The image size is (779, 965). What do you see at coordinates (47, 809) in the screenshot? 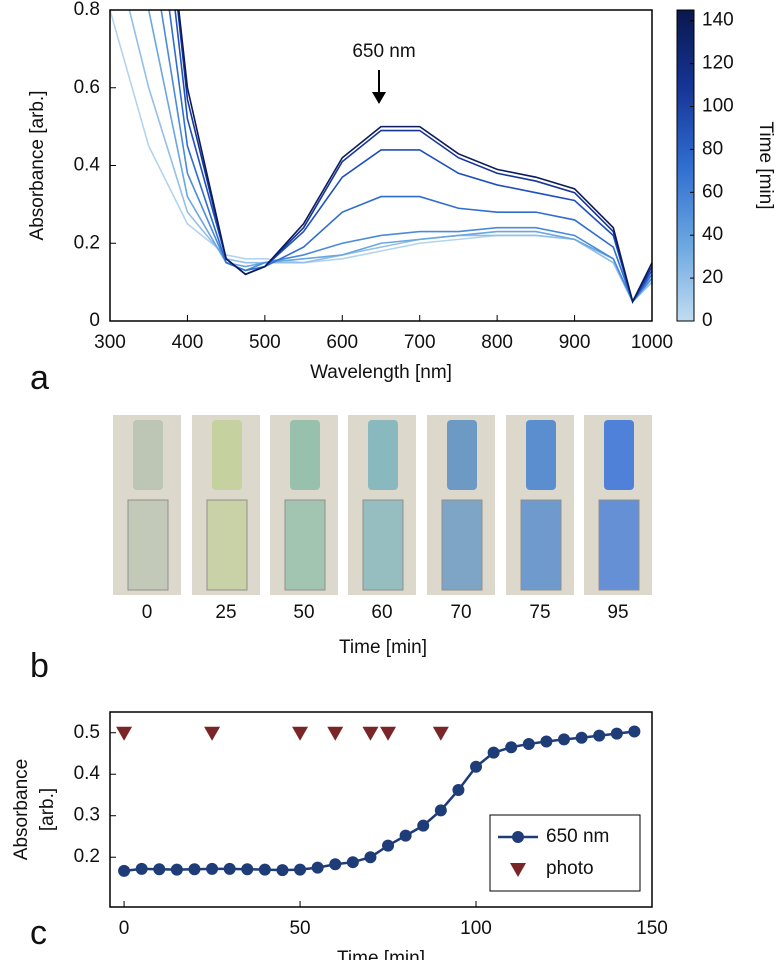
I see `y-axis-label: [arb.]` at bounding box center [47, 809].